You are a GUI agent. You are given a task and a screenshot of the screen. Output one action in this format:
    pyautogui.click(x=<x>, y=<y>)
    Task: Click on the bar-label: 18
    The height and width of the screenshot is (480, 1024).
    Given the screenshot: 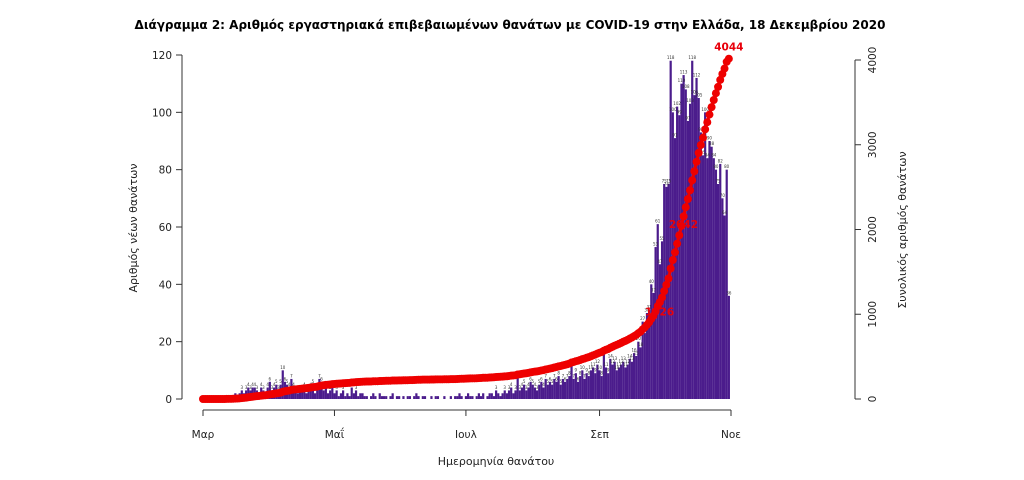 What is the action you would take?
    pyautogui.click(x=641, y=344)
    